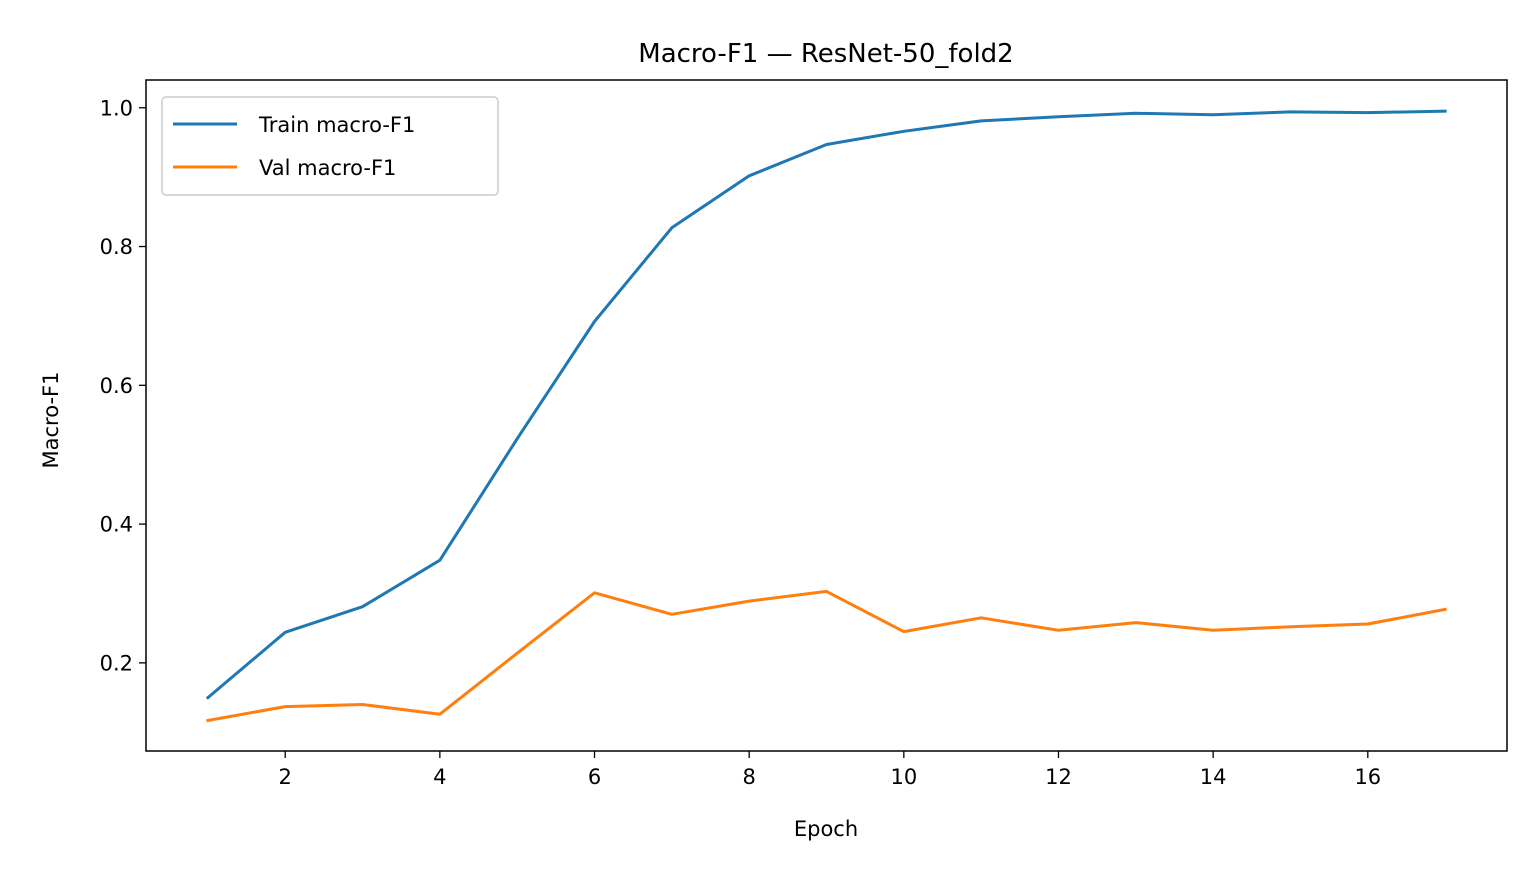  What do you see at coordinates (594, 777) in the screenshot?
I see `x-tick-label: 6` at bounding box center [594, 777].